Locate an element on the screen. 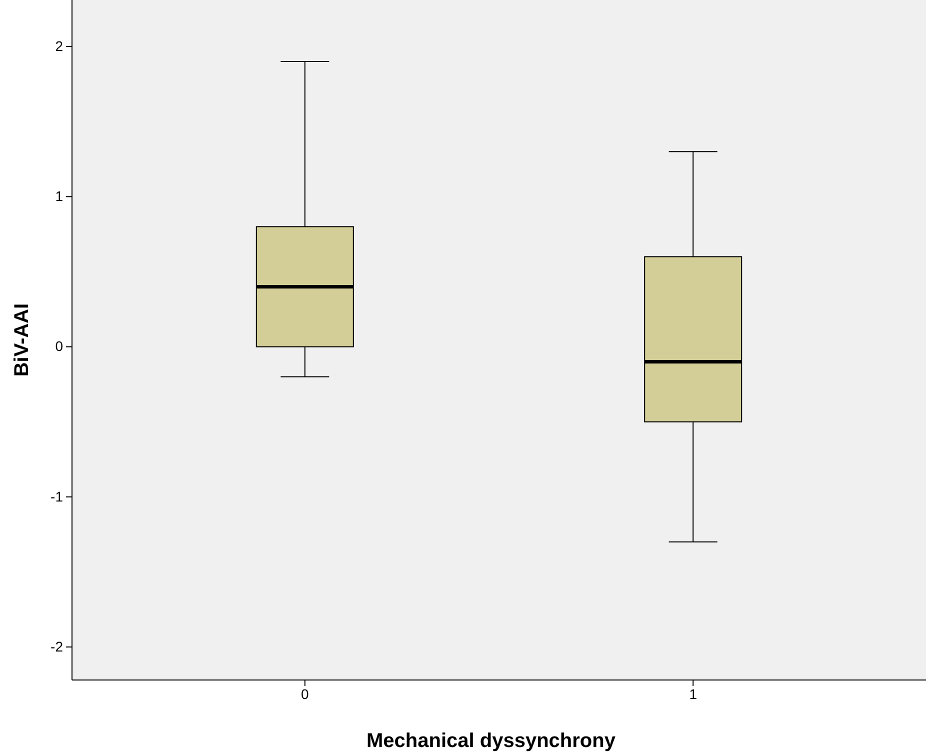  y-tick-label: 0 is located at coordinates (59, 346).